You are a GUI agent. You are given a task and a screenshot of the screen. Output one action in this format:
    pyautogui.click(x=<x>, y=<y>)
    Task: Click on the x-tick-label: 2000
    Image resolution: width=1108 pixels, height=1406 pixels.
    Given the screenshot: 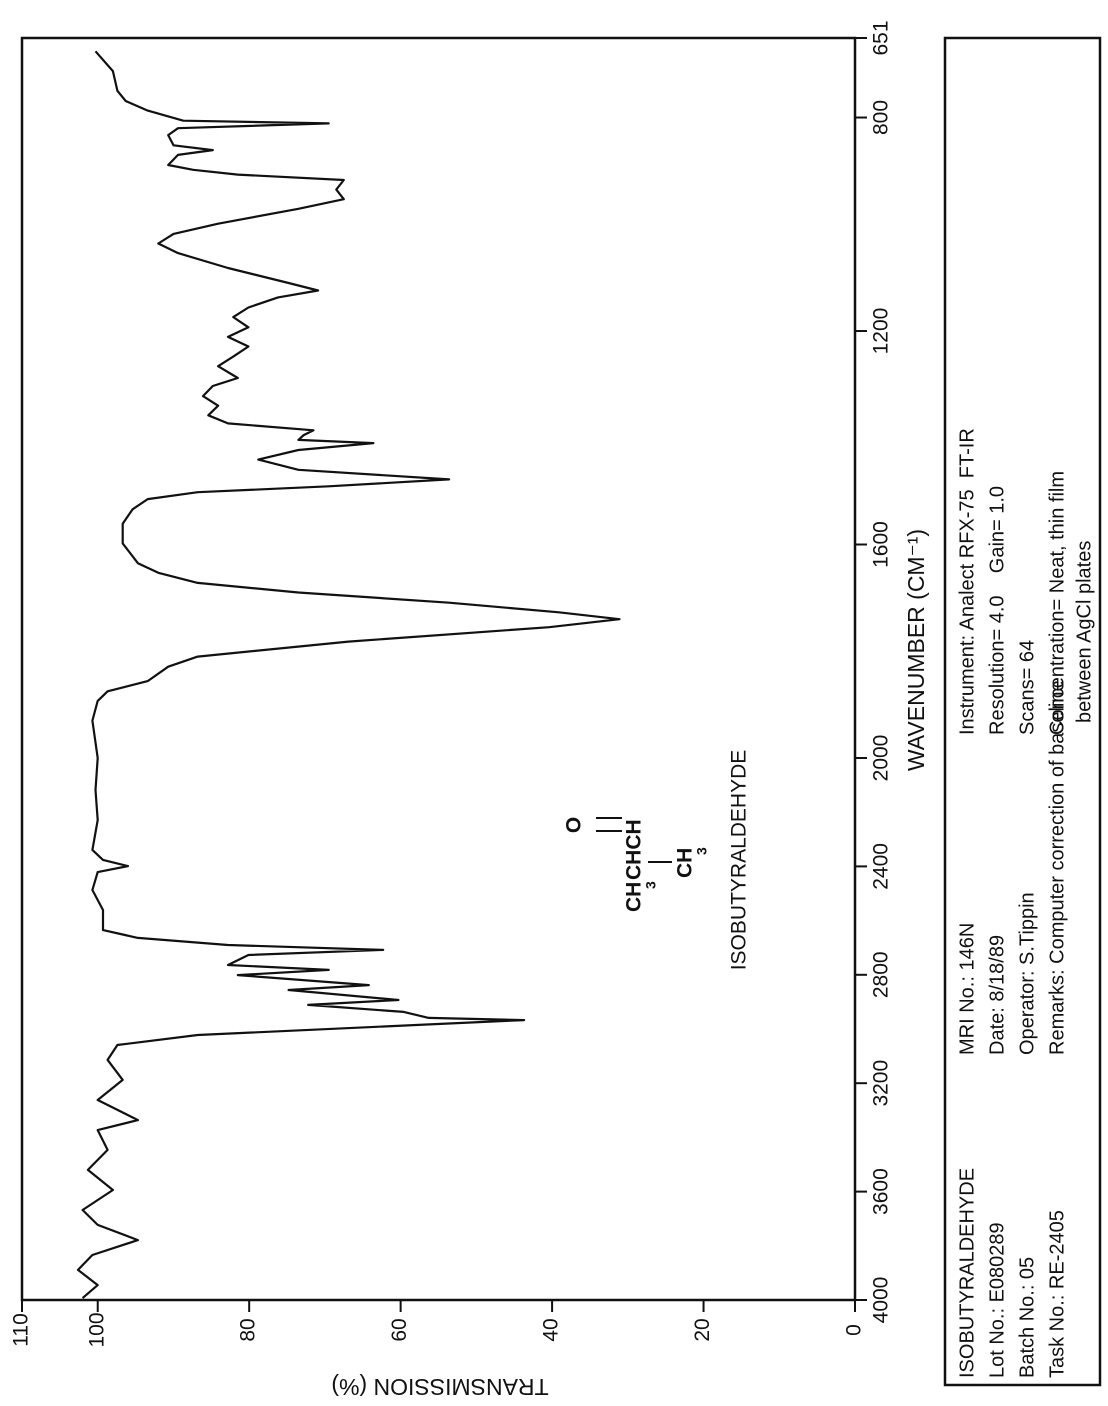 What is the action you would take?
    pyautogui.click(x=881, y=758)
    